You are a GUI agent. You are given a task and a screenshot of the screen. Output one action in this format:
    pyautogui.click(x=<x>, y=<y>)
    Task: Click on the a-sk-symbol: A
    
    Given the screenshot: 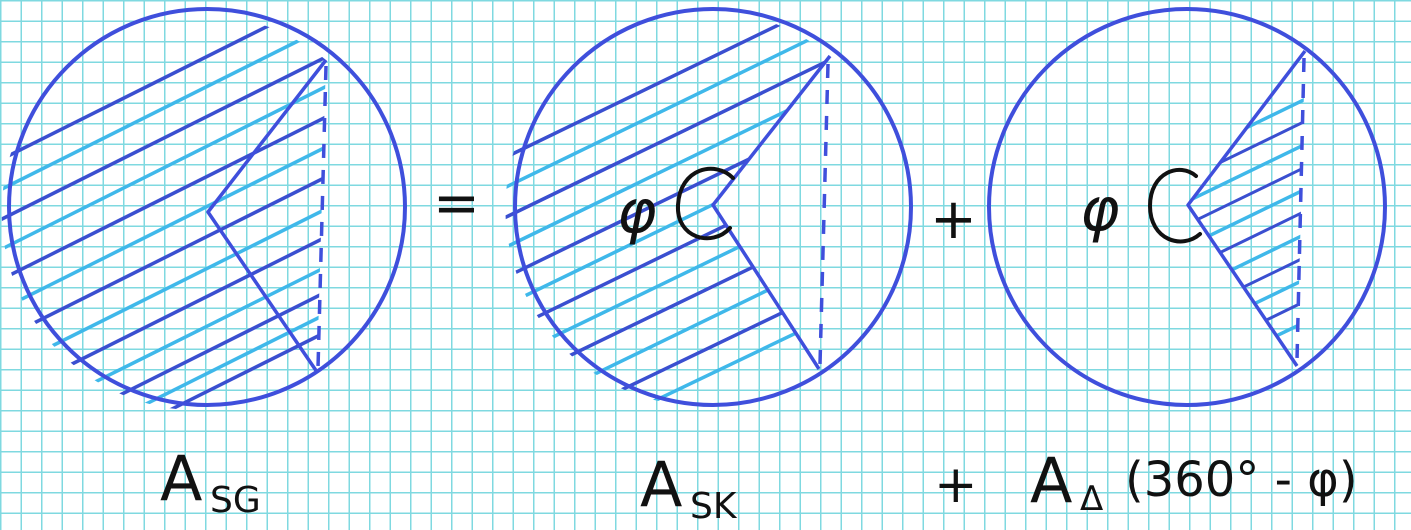 What is the action you would take?
    pyautogui.click(x=661, y=484)
    